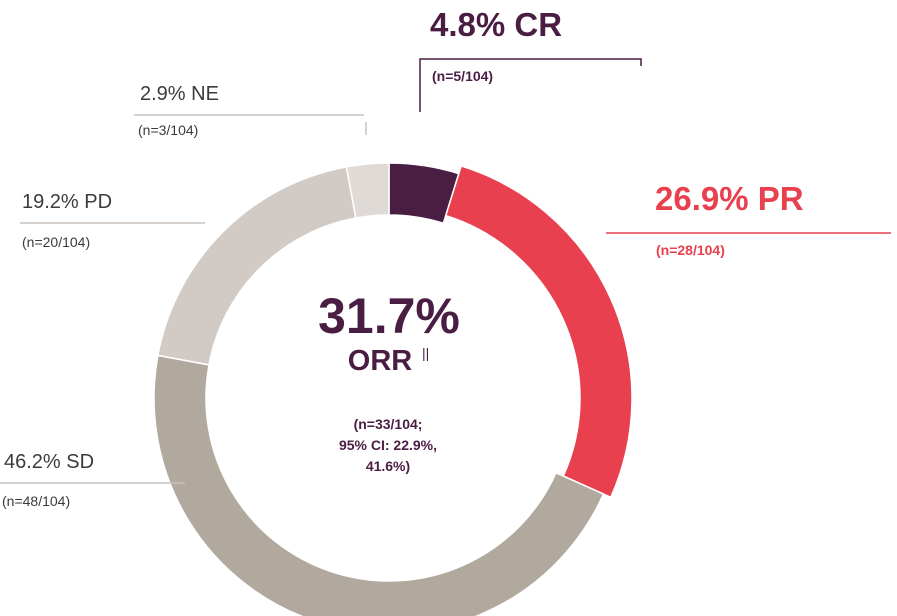 The height and width of the screenshot is (616, 897). Describe the element at coordinates (388, 445) in the screenshot. I see `center-detail-line-2: 95% CI: 22.9%,` at that location.